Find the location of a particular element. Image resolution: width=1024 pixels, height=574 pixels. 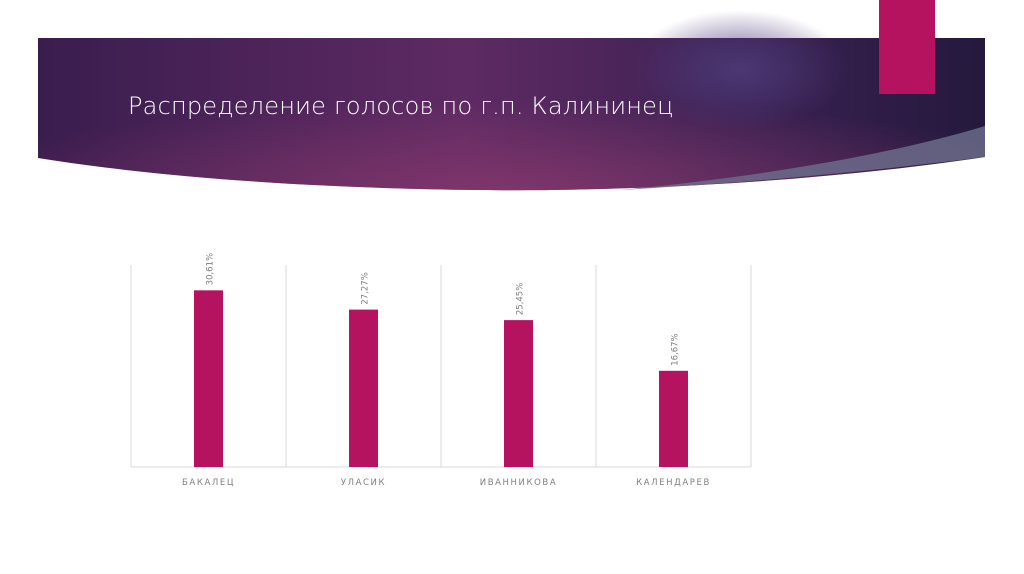

data-label: 30,61% is located at coordinates (211, 269).